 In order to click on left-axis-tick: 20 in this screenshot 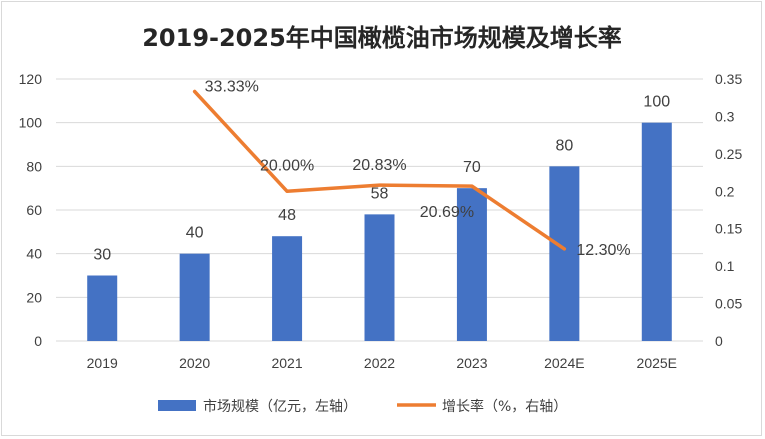, I will do `click(34, 297)`.